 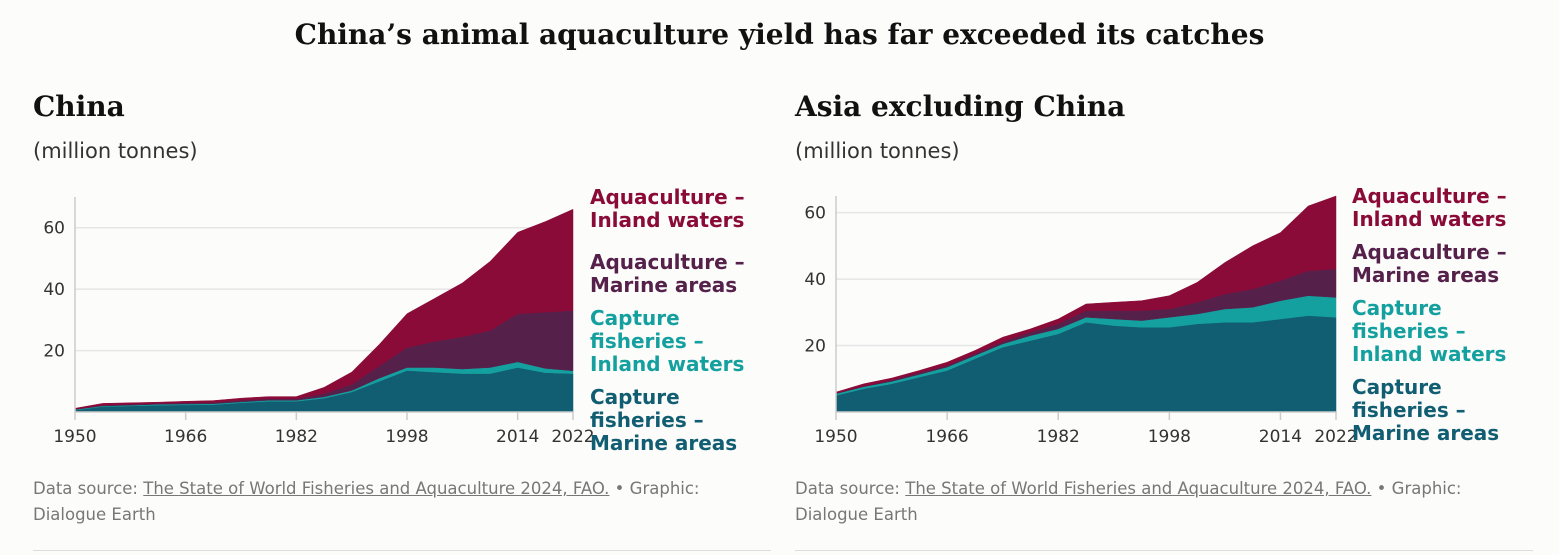 What do you see at coordinates (1086, 364) in the screenshot?
I see `area-capture-fisheries-marine-areas` at bounding box center [1086, 364].